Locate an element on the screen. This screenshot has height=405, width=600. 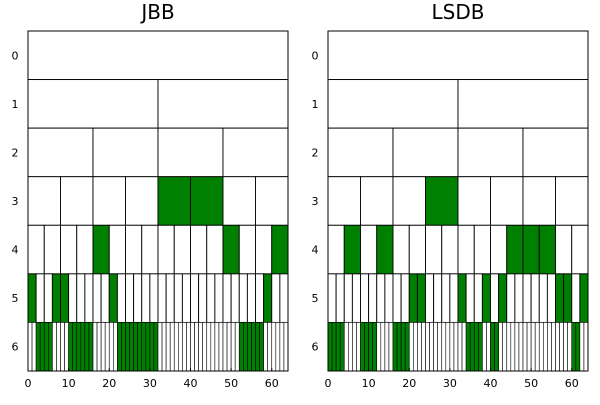
y-tick-label: 5 is located at coordinates (15, 298).